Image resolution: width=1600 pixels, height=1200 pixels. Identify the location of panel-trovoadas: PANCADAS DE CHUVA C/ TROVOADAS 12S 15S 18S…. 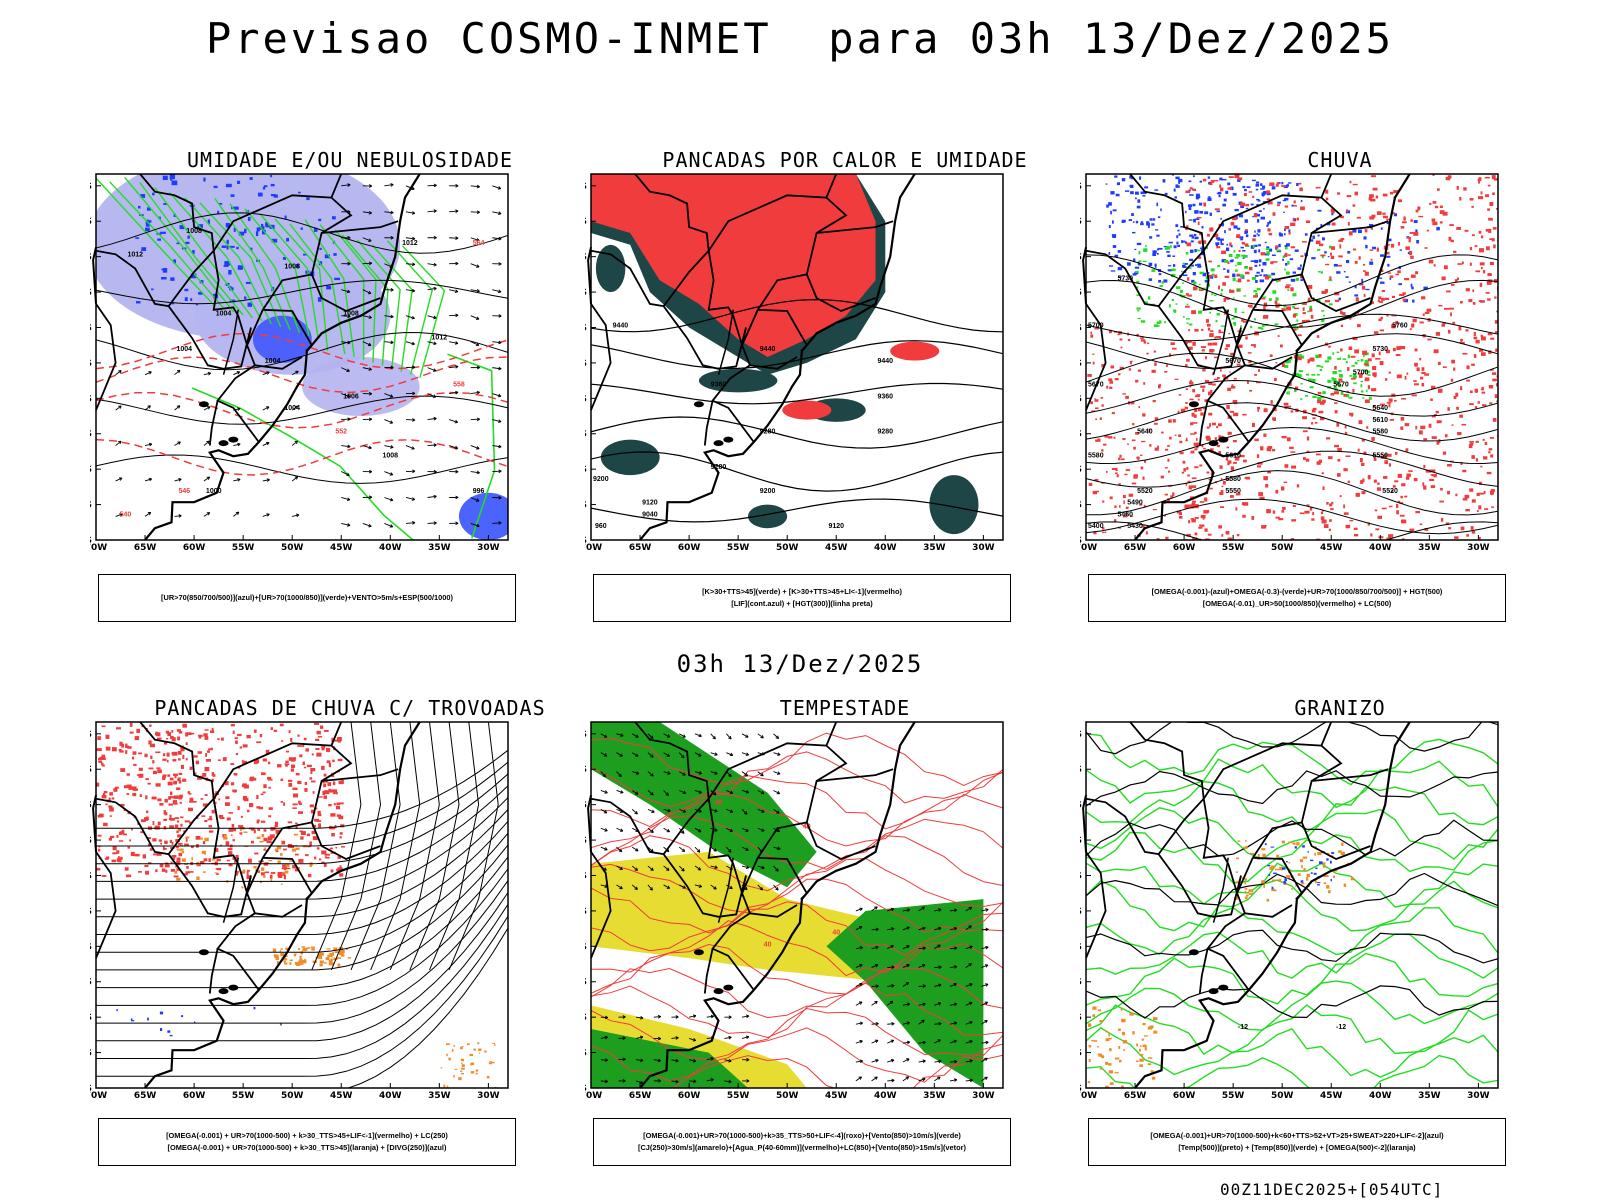
(340, 931).